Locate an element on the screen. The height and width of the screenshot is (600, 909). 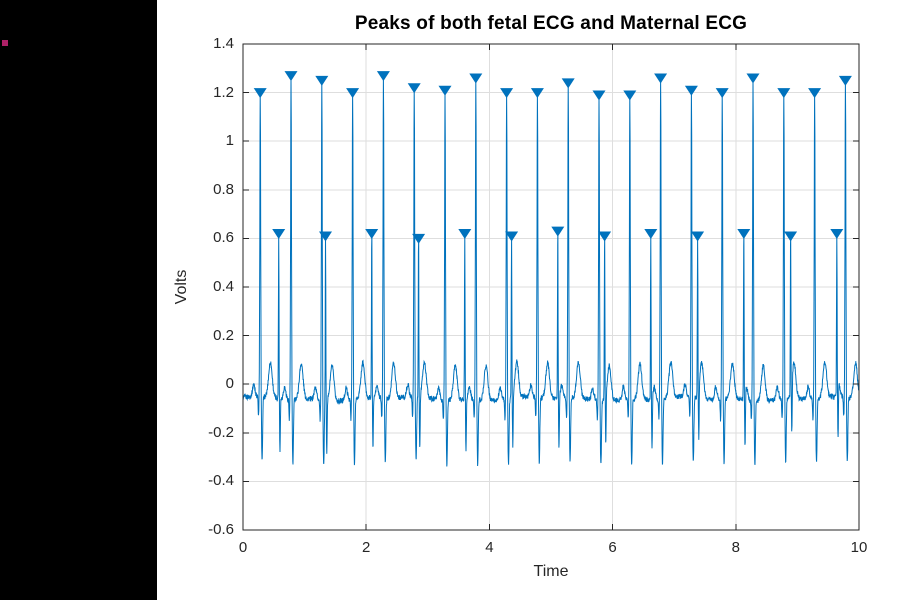
magenta-artifact-square is located at coordinates (5, 43).